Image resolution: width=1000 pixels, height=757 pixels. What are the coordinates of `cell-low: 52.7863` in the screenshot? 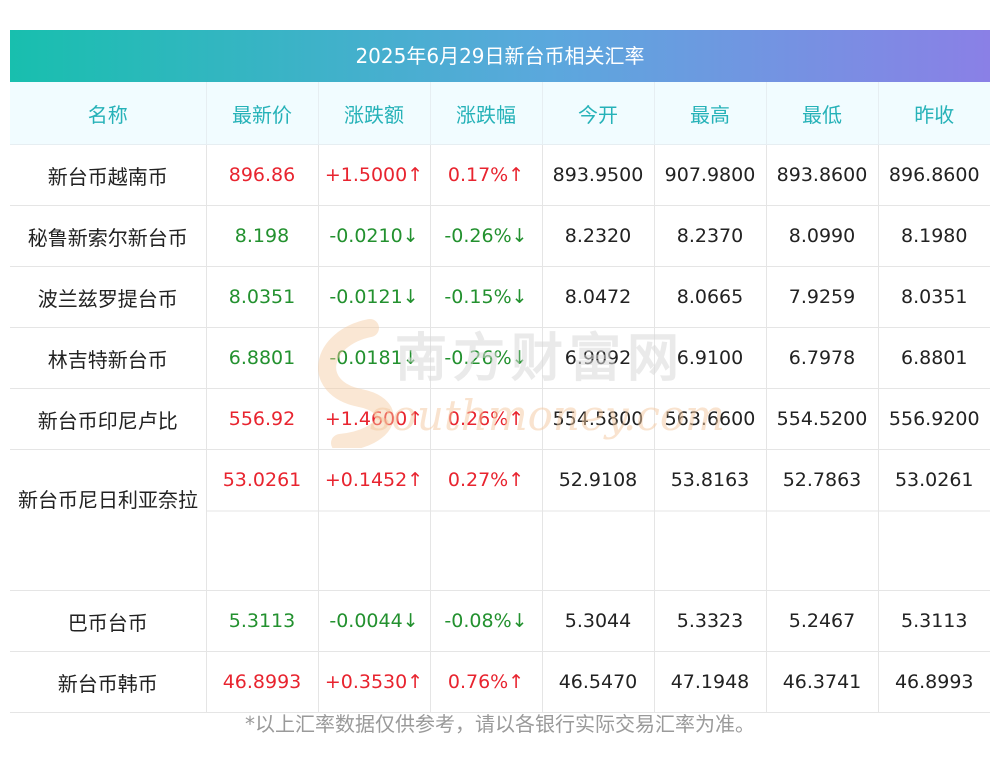 It's located at (821, 520).